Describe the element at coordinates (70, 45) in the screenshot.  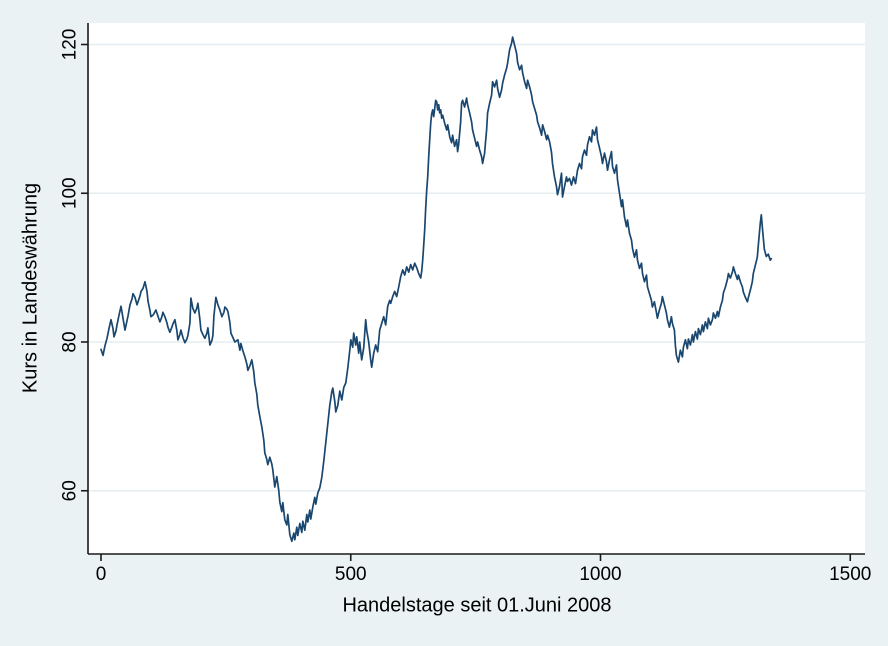
I see `y-tick-label: 120` at that location.